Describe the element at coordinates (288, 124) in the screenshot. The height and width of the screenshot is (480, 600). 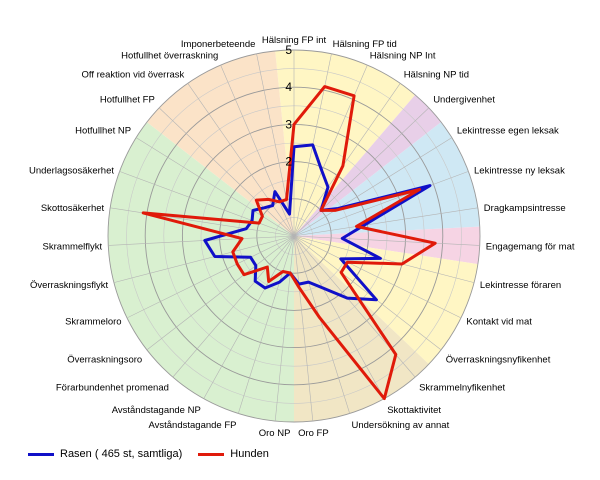
I see `tick-label: 3` at that location.